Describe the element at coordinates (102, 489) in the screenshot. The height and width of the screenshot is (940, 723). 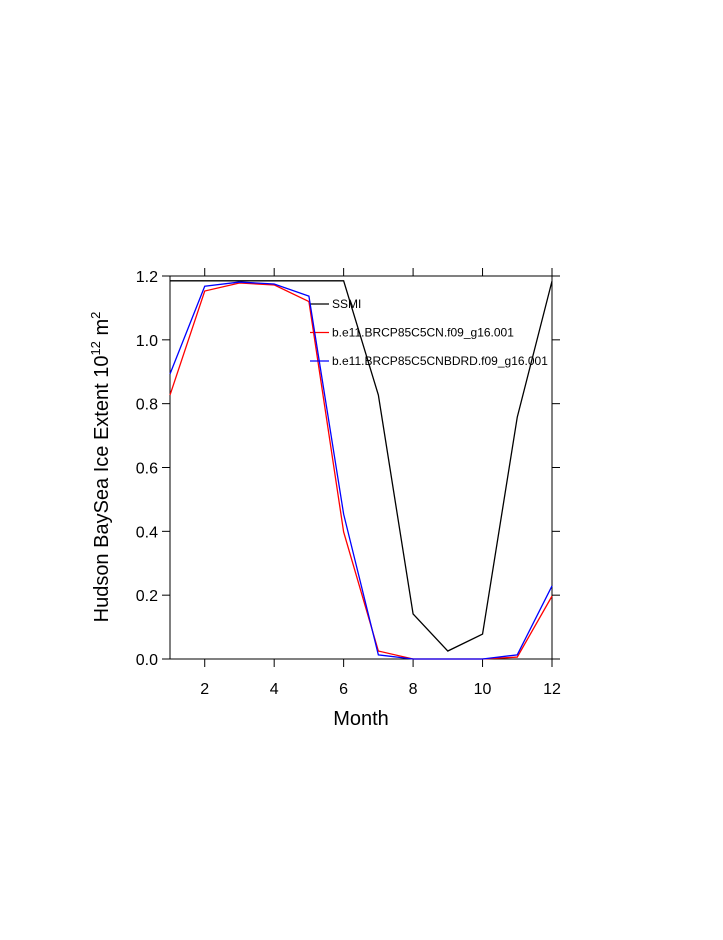
I see `y-axis-label-text: Hudson BaySea Ice Extent 10` at that location.